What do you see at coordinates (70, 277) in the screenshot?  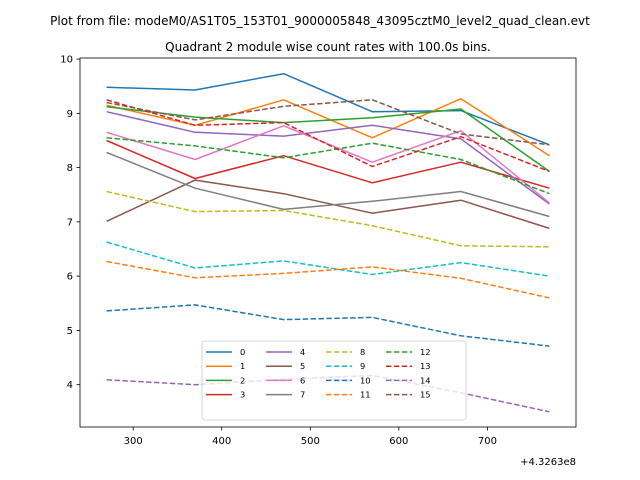 I see `y-tick-label: 6` at bounding box center [70, 277].